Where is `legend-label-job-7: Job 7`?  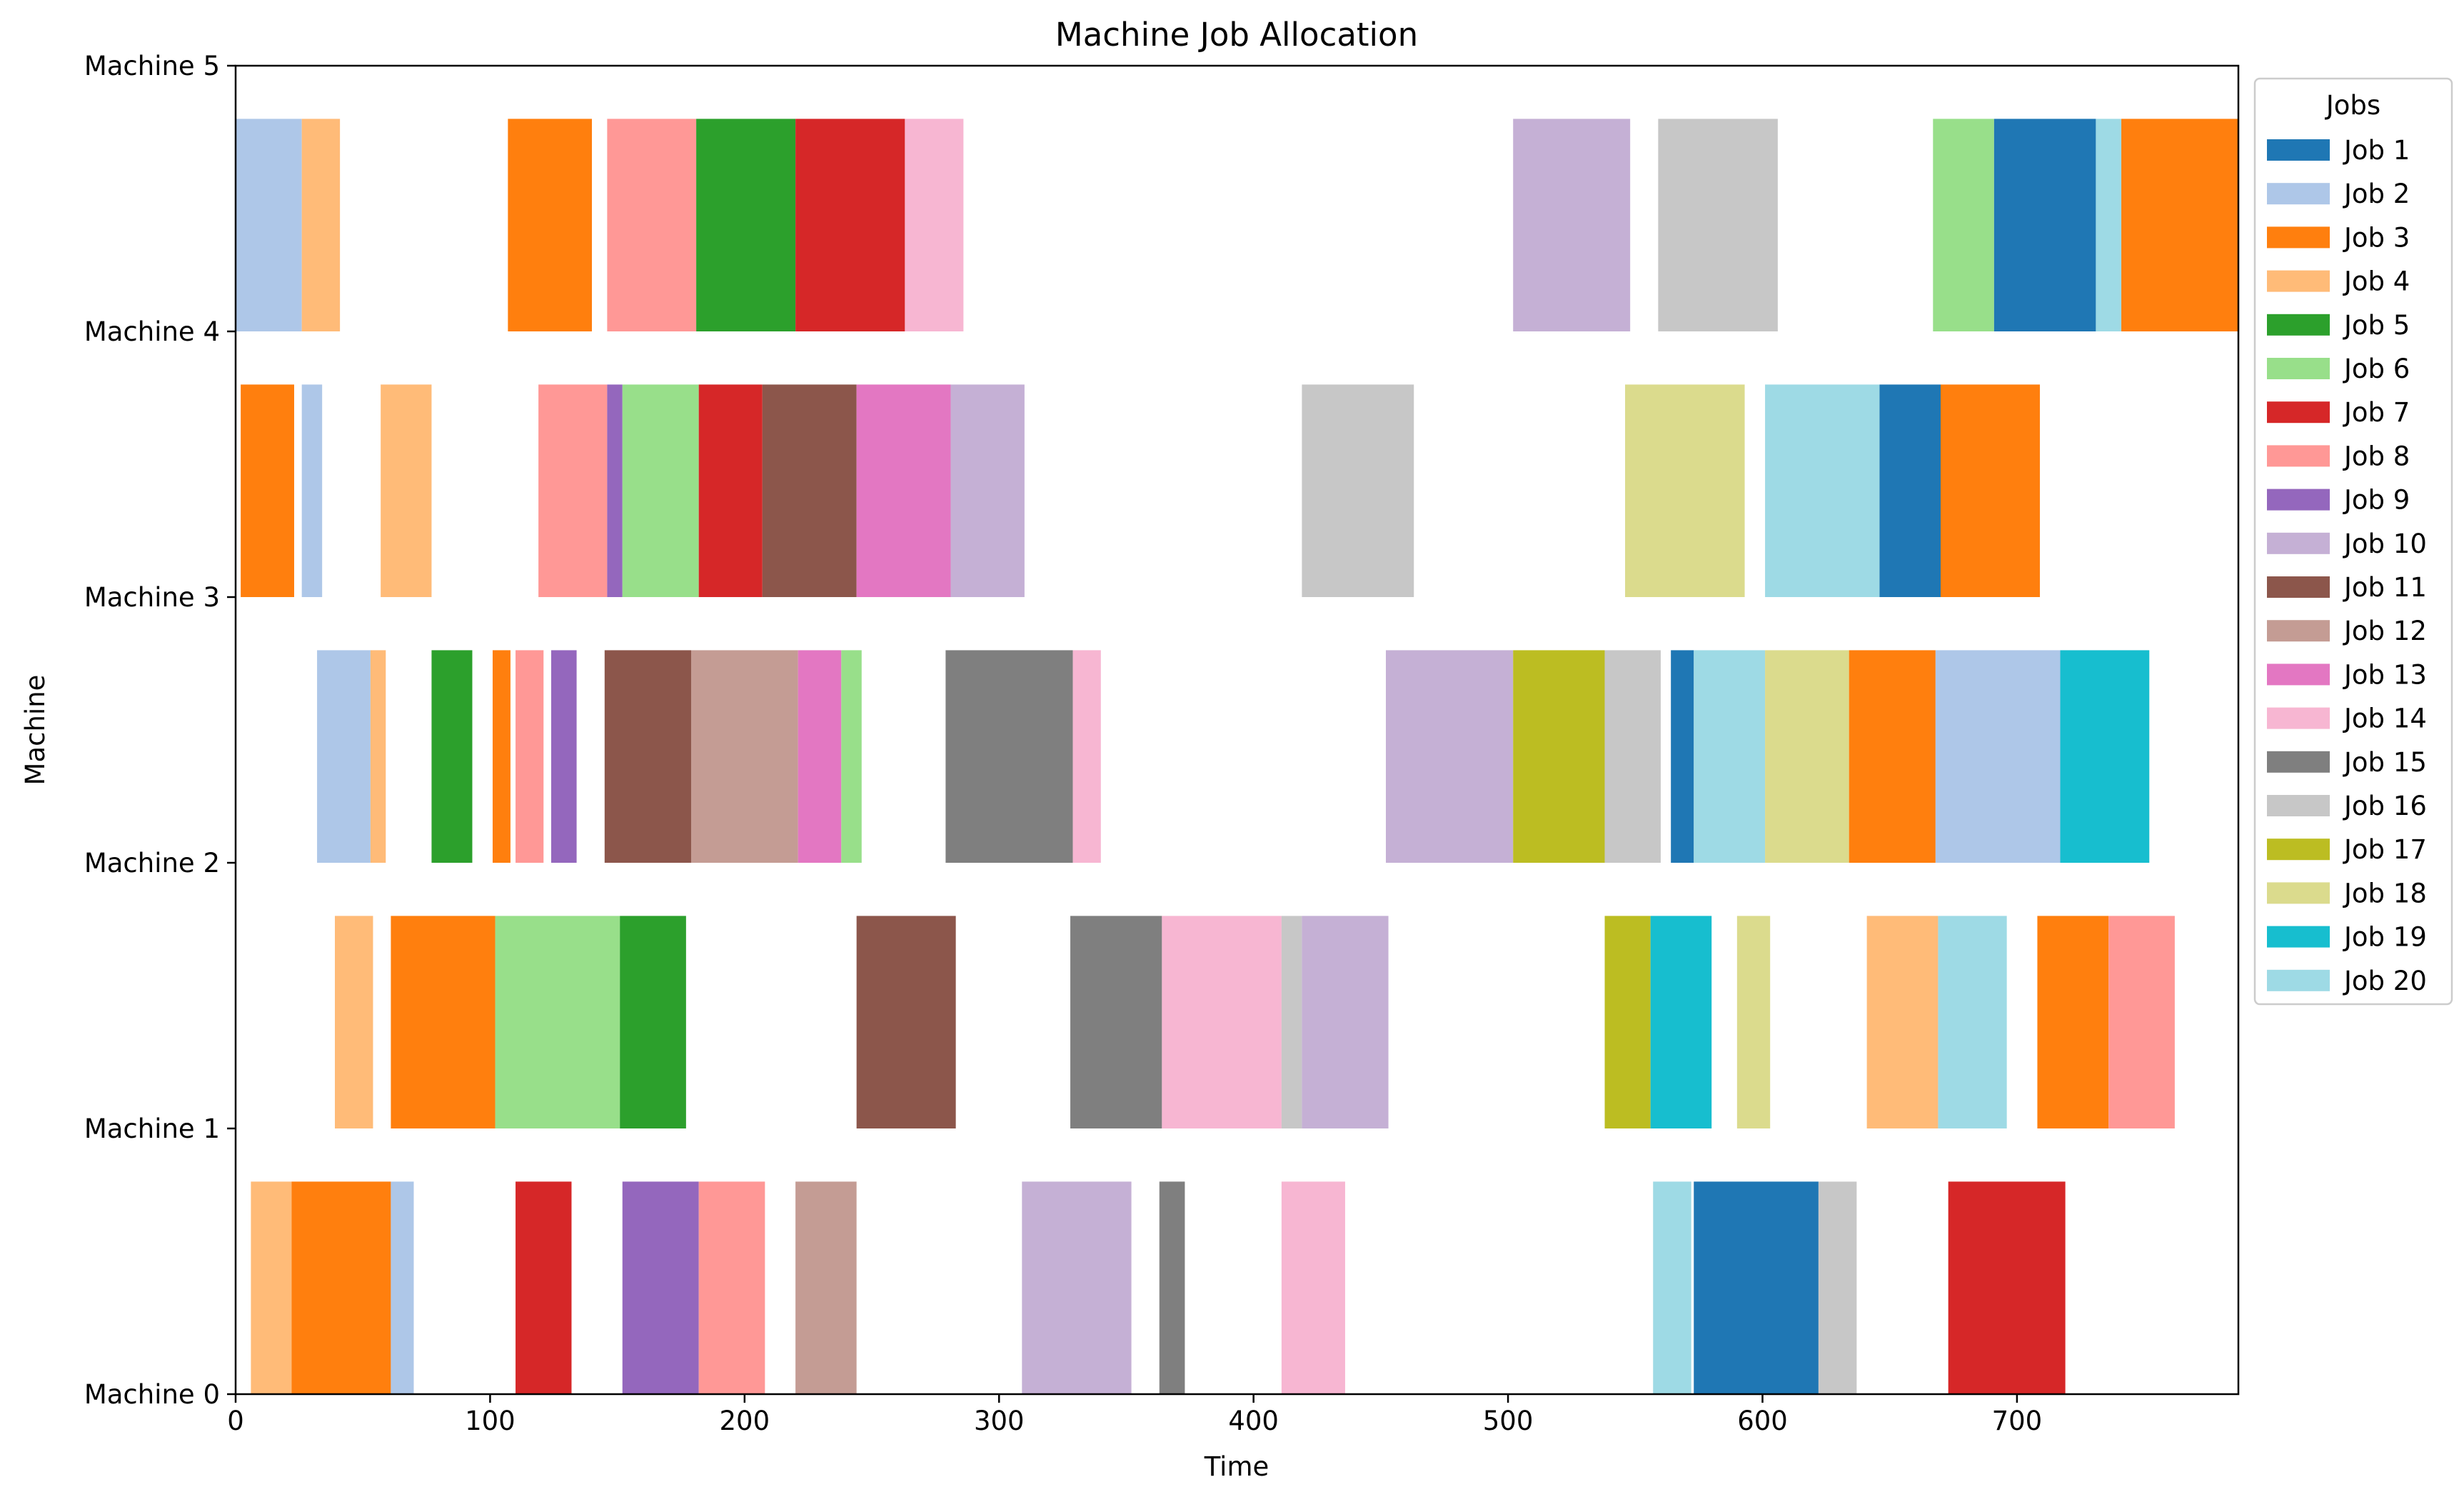
legend-label-job-7: Job 7 is located at coordinates (2376, 412).